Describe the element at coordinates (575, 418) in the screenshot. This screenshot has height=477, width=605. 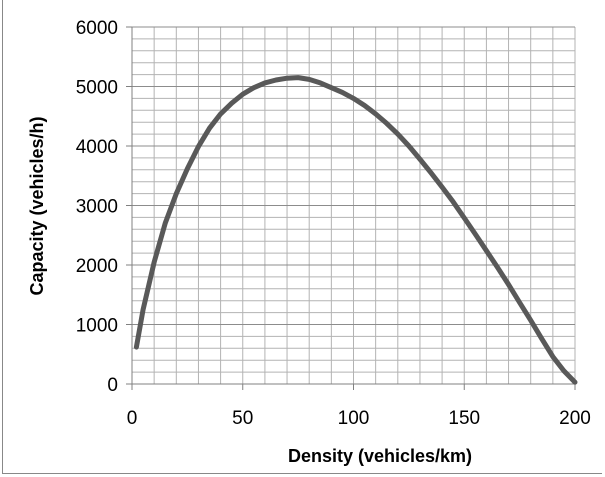
I see `x-tick-label: 200` at that location.